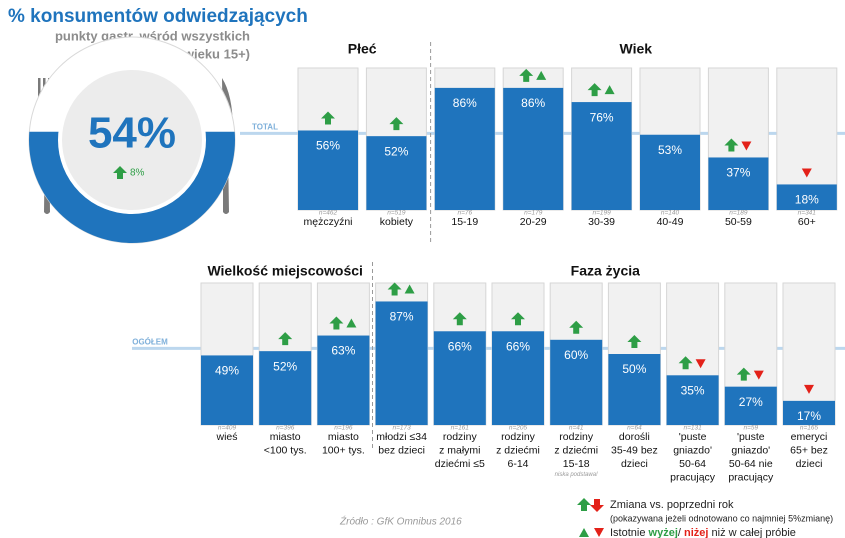 The height and width of the screenshot is (538, 845). I want to click on x-tick-label: 15-18, so click(576, 464).